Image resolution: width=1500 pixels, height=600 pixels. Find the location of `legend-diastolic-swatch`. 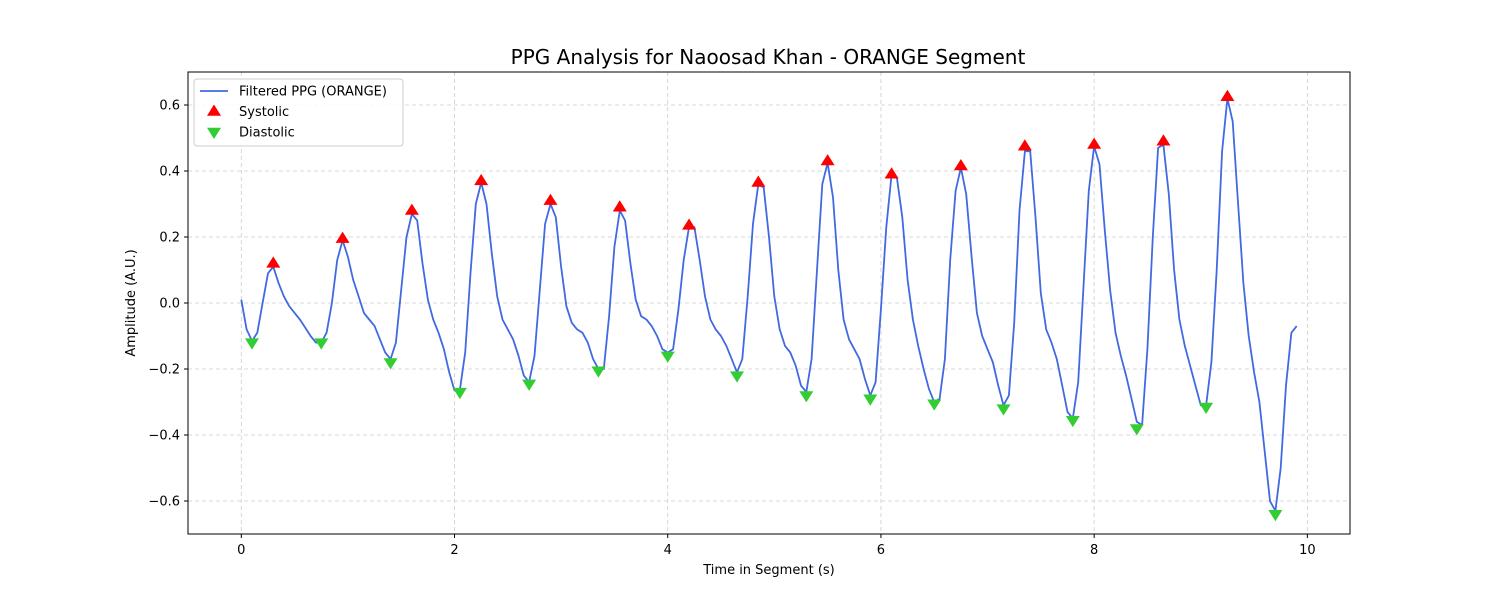

legend-diastolic-swatch is located at coordinates (214, 133).